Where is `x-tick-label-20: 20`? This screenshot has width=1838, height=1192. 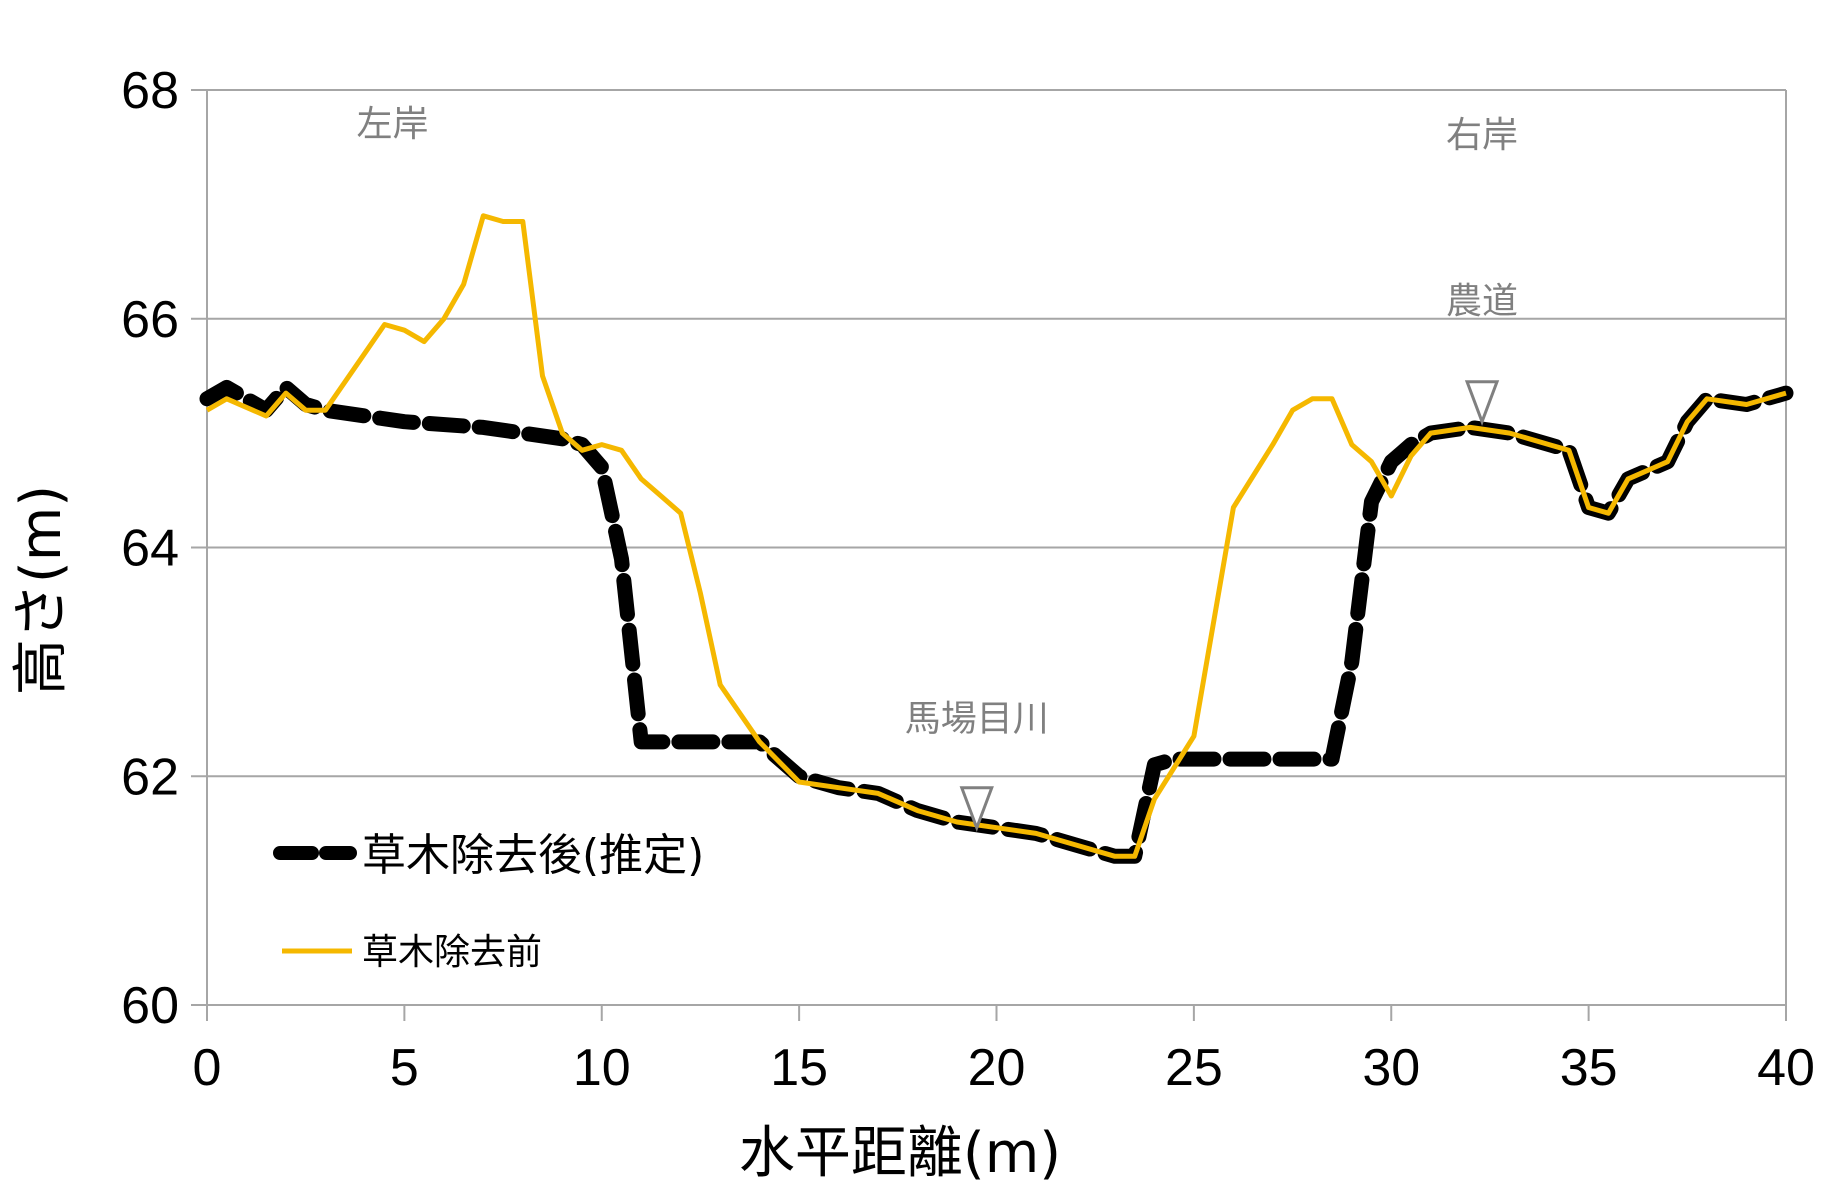 x-tick-label-20: 20 is located at coordinates (997, 1068).